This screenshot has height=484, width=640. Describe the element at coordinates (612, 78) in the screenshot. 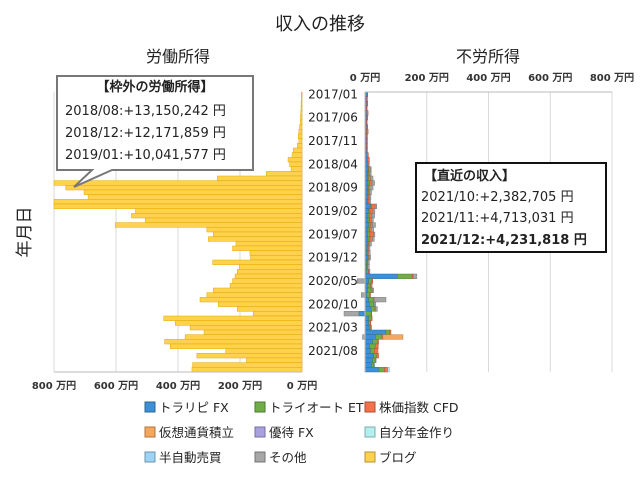

I see `right-x-tick-label: 800 万円` at that location.